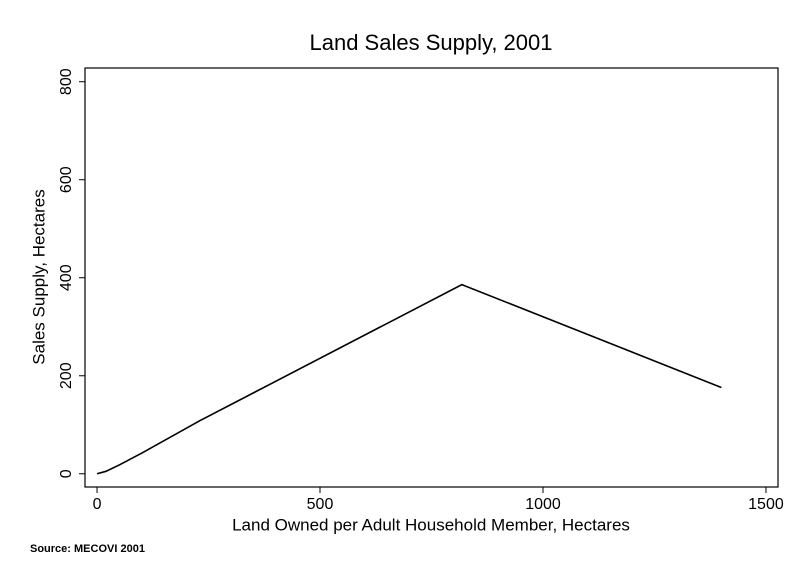 The width and height of the screenshot is (794, 566). What do you see at coordinates (66, 277) in the screenshot?
I see `y-tick-label: 400` at bounding box center [66, 277].